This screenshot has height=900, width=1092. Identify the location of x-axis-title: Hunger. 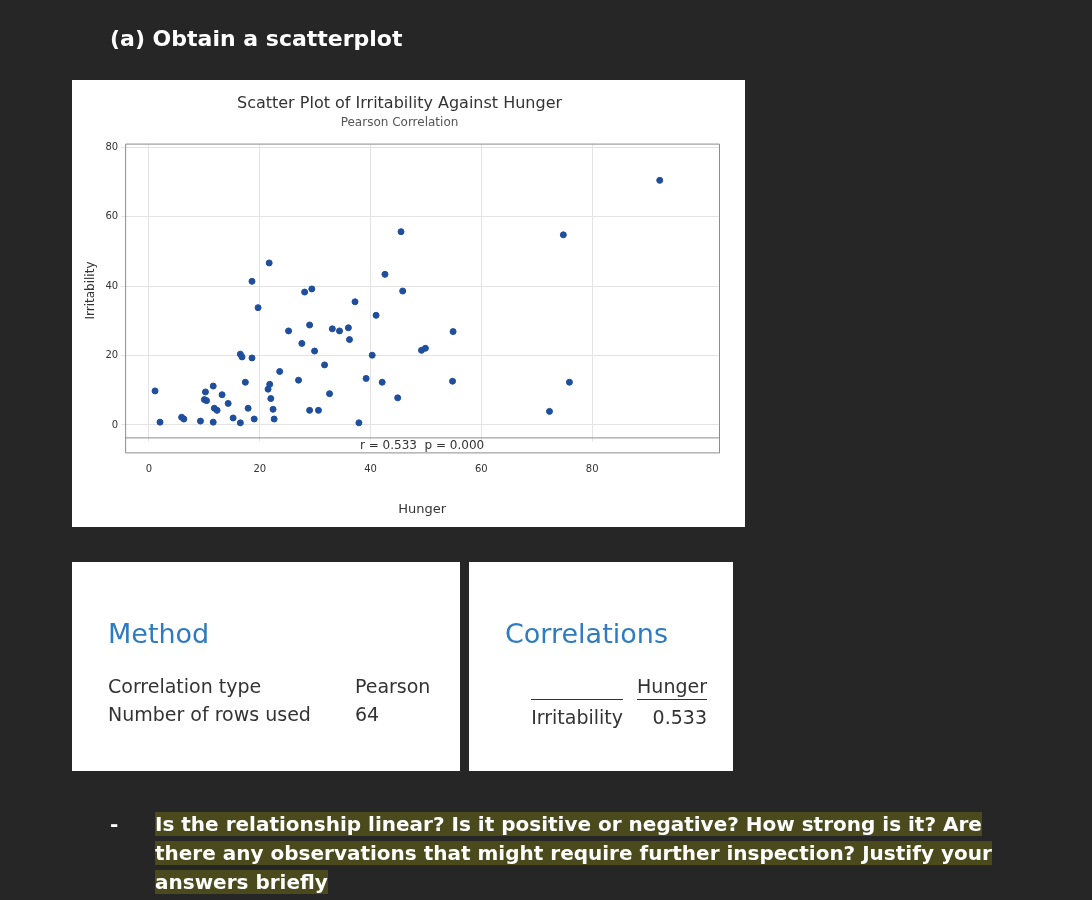
(422, 508).